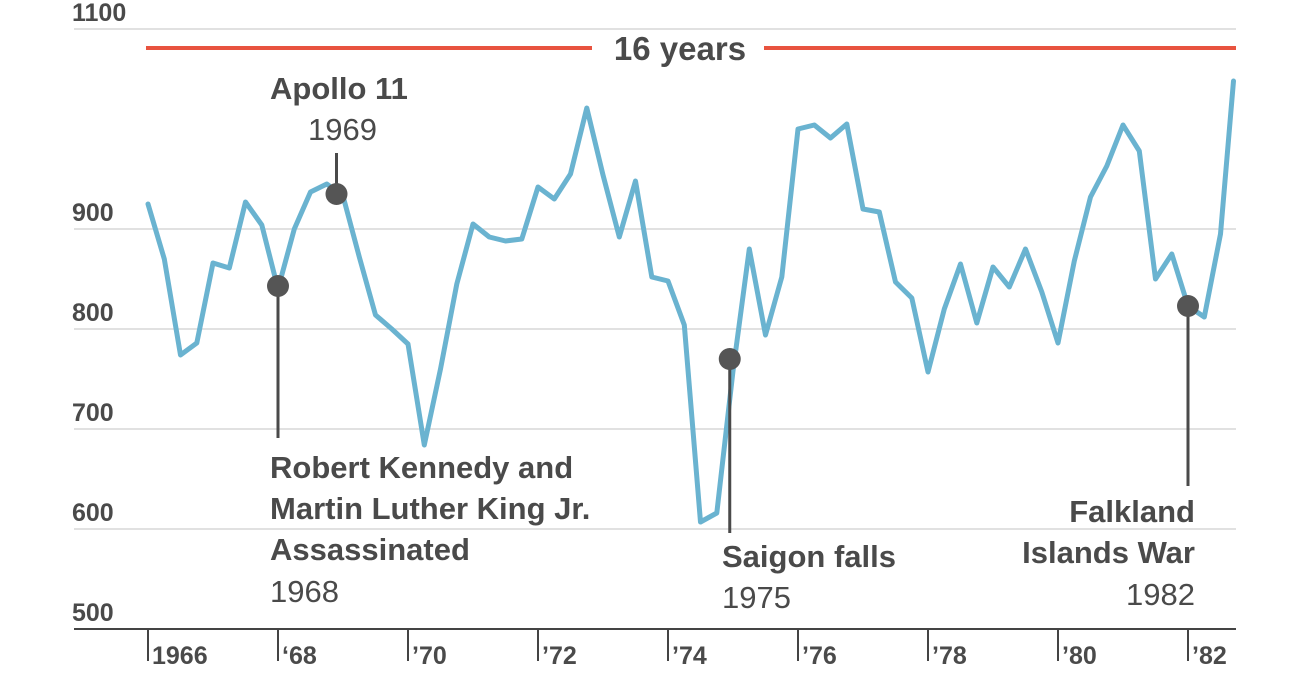 This screenshot has height=684, width=1290. I want to click on x-tick-label: ’70, so click(429, 656).